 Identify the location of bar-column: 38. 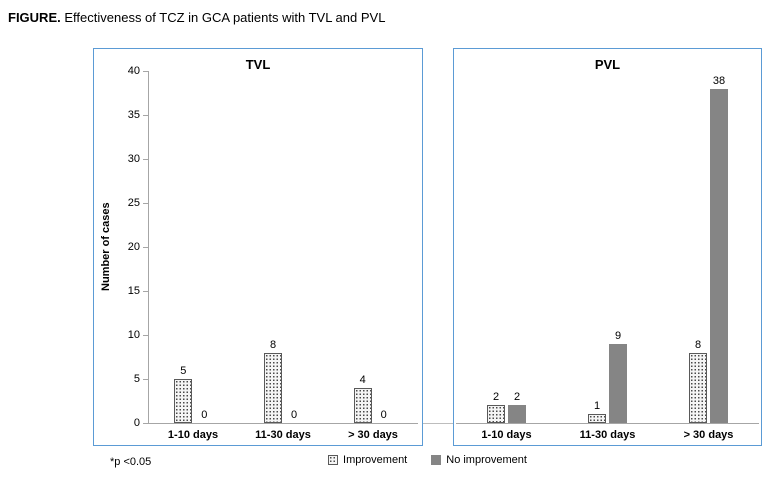
(719, 249).